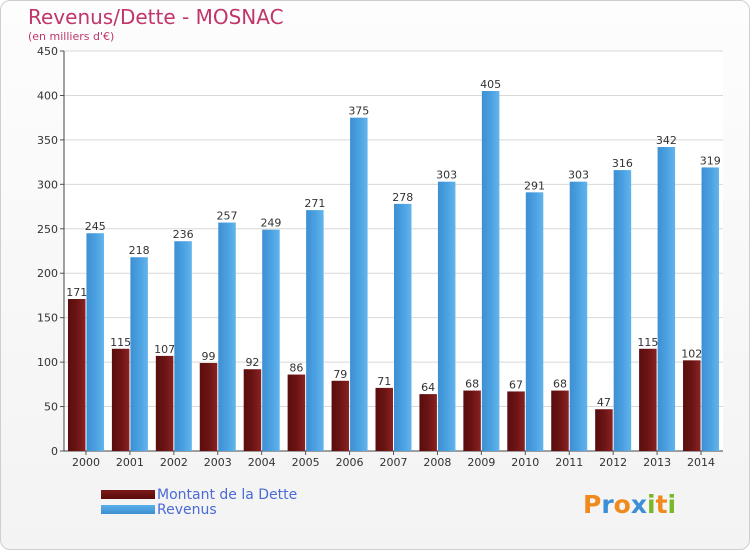  Describe the element at coordinates (164, 349) in the screenshot. I see `data-label-dette: 107` at that location.